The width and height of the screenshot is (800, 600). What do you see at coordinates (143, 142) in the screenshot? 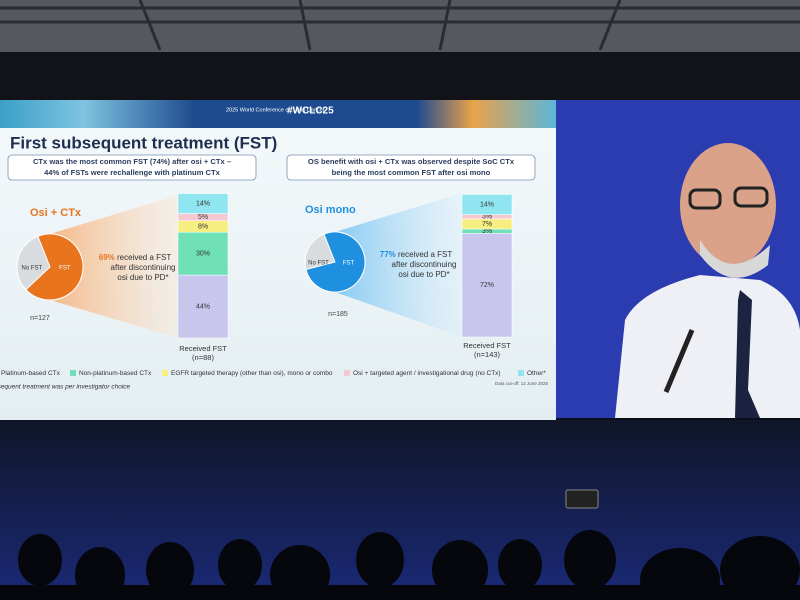
I see `slide-title: First subsequent treatment (FST)` at bounding box center [143, 142].